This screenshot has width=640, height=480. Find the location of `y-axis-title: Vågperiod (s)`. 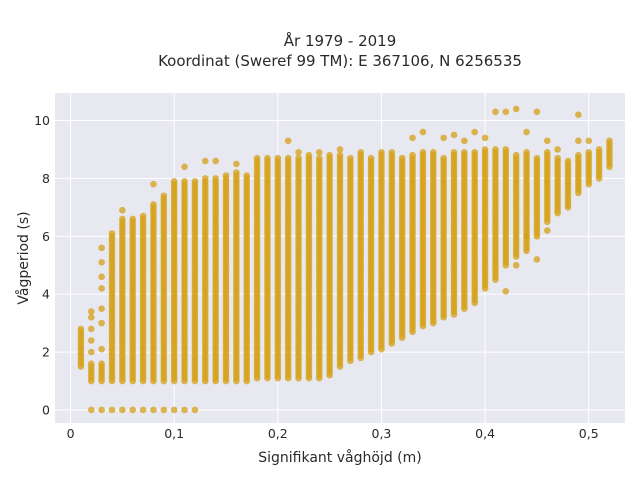

y-axis-title: Vågperiod (s) is located at coordinates (23, 257).